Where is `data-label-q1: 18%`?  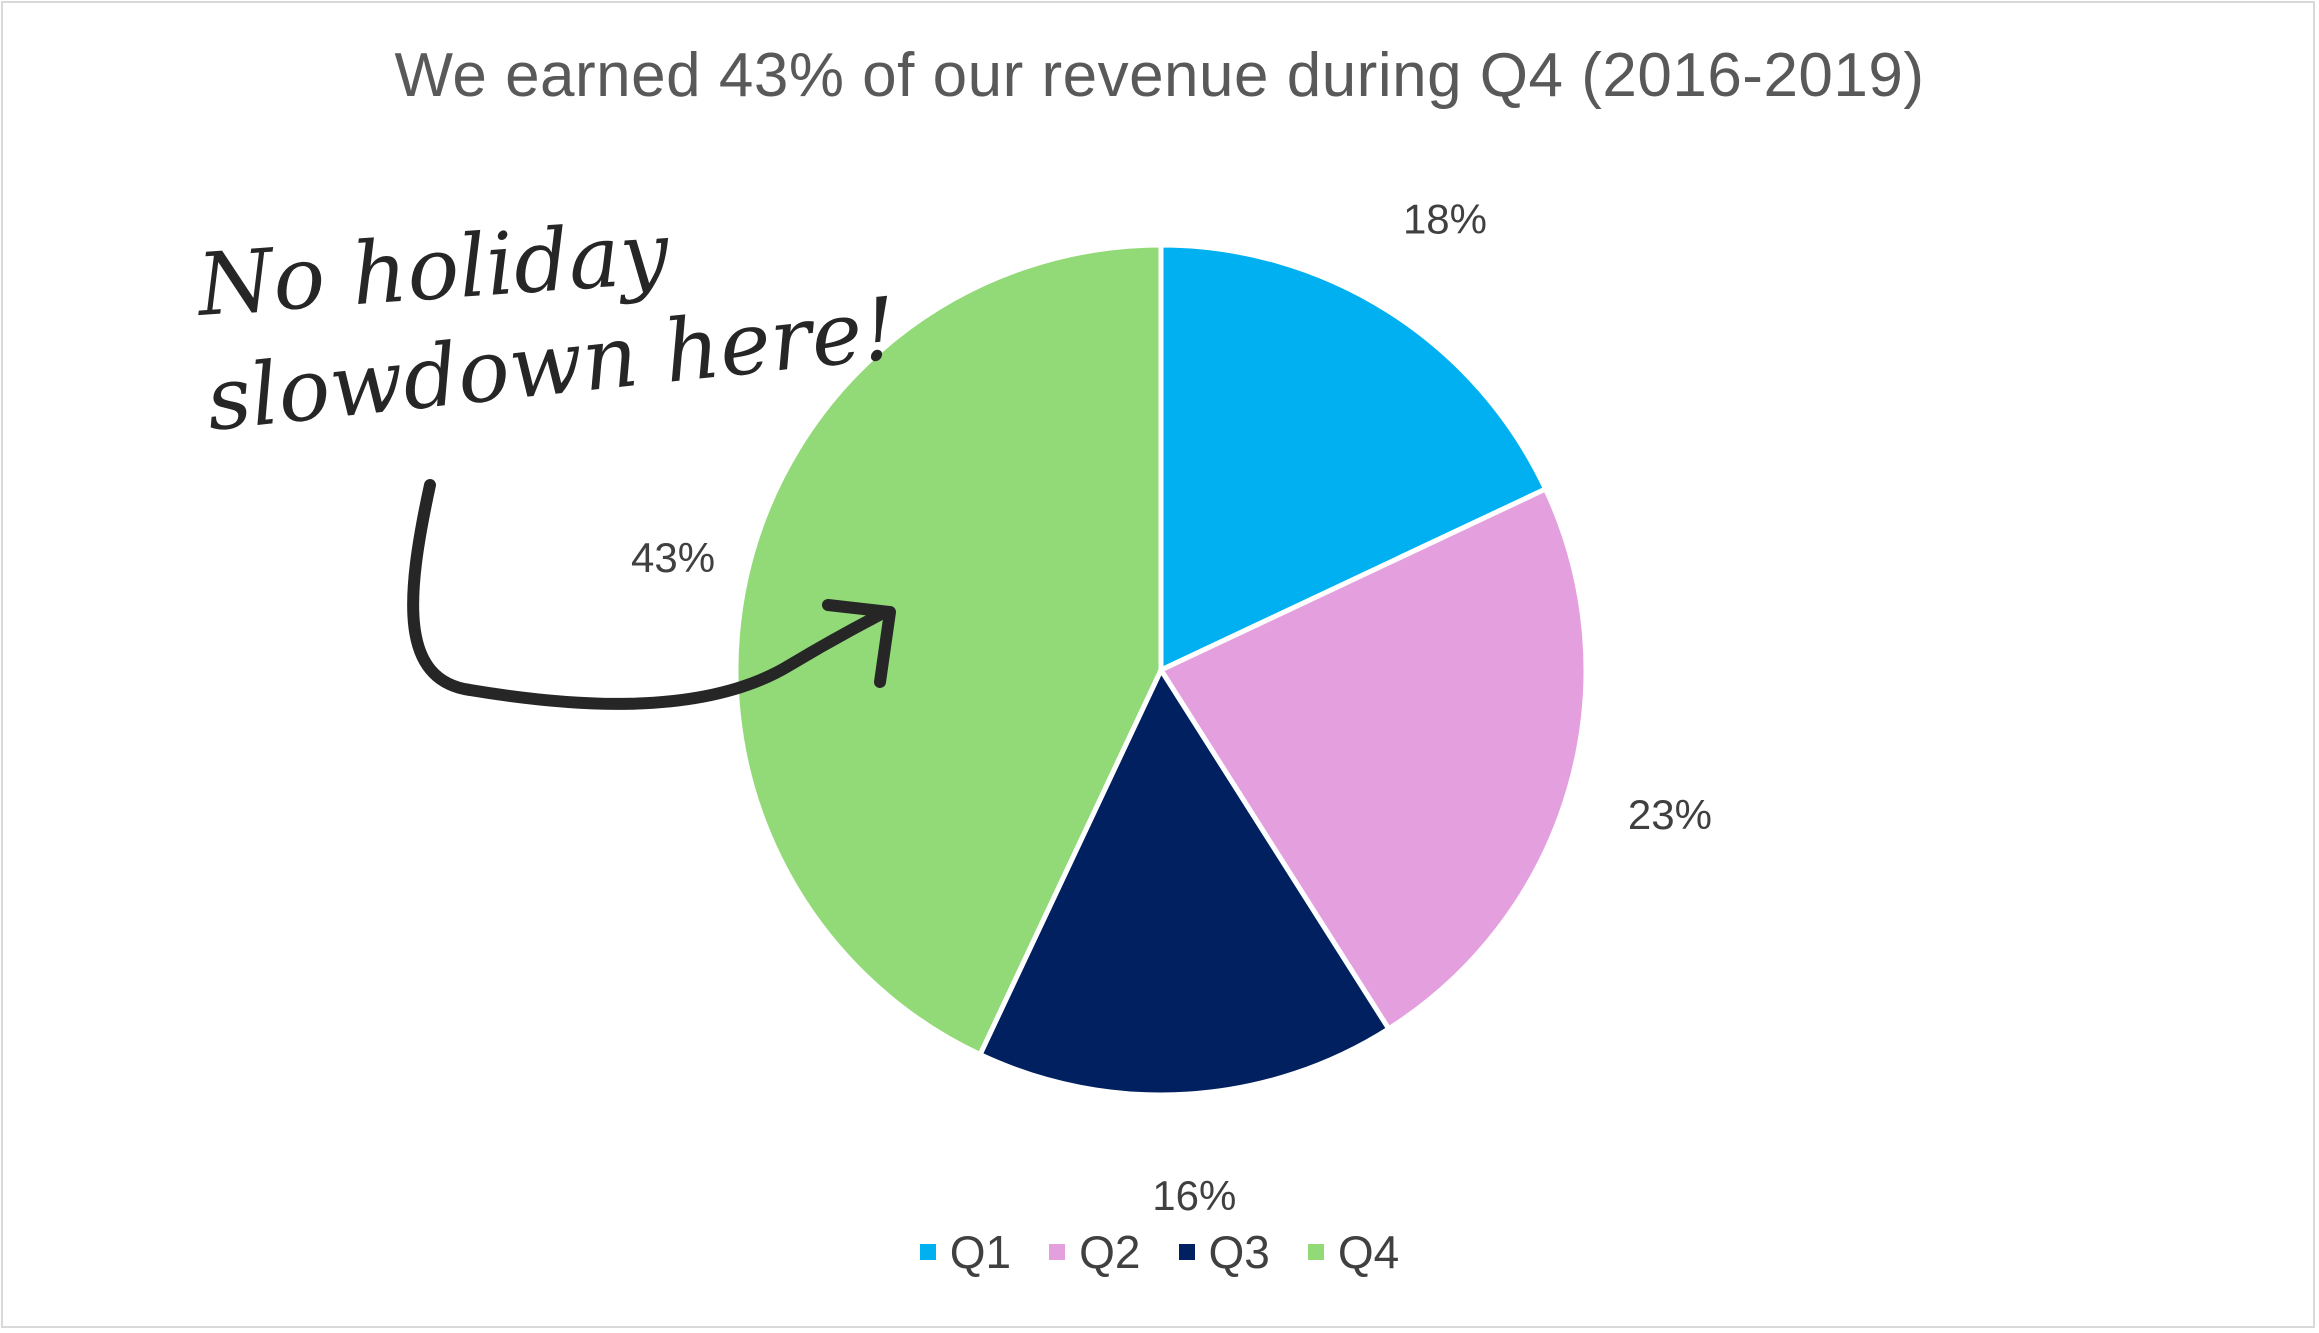
data-label-q1: 18% is located at coordinates (1445, 219).